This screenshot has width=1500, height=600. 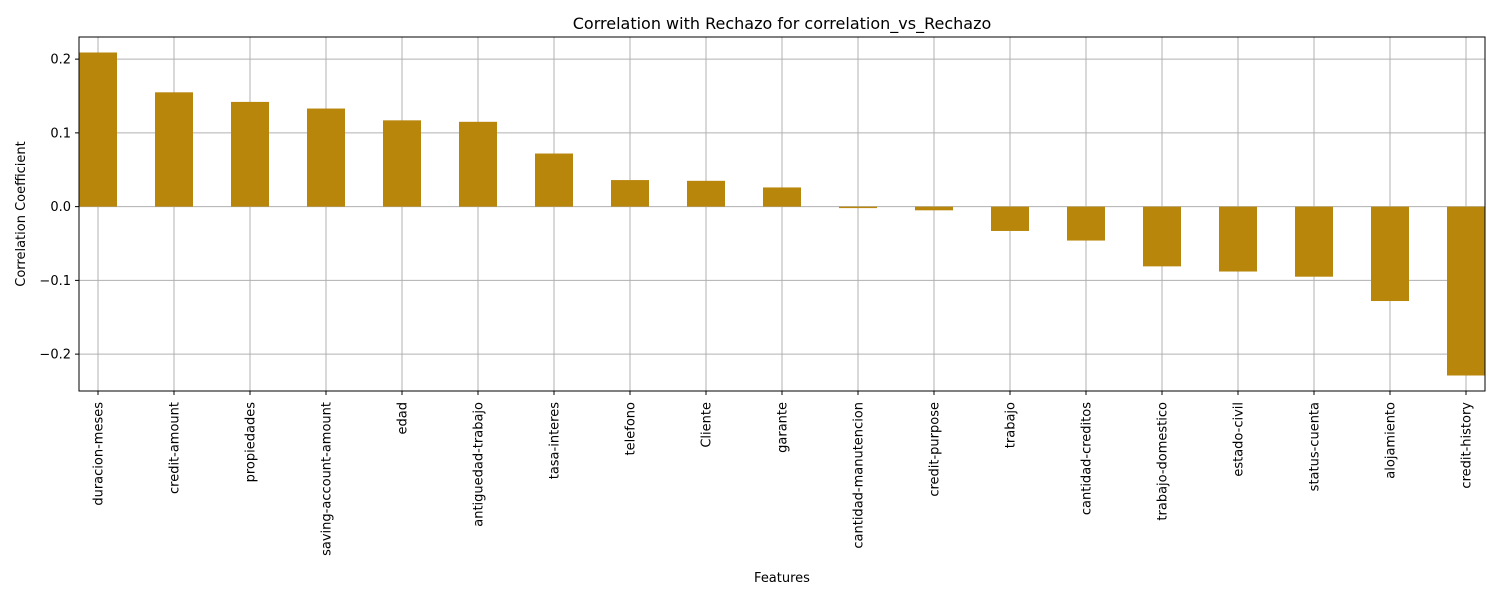 What do you see at coordinates (21, 214) in the screenshot?
I see `y-axis-label: Correlation Coefficient` at bounding box center [21, 214].